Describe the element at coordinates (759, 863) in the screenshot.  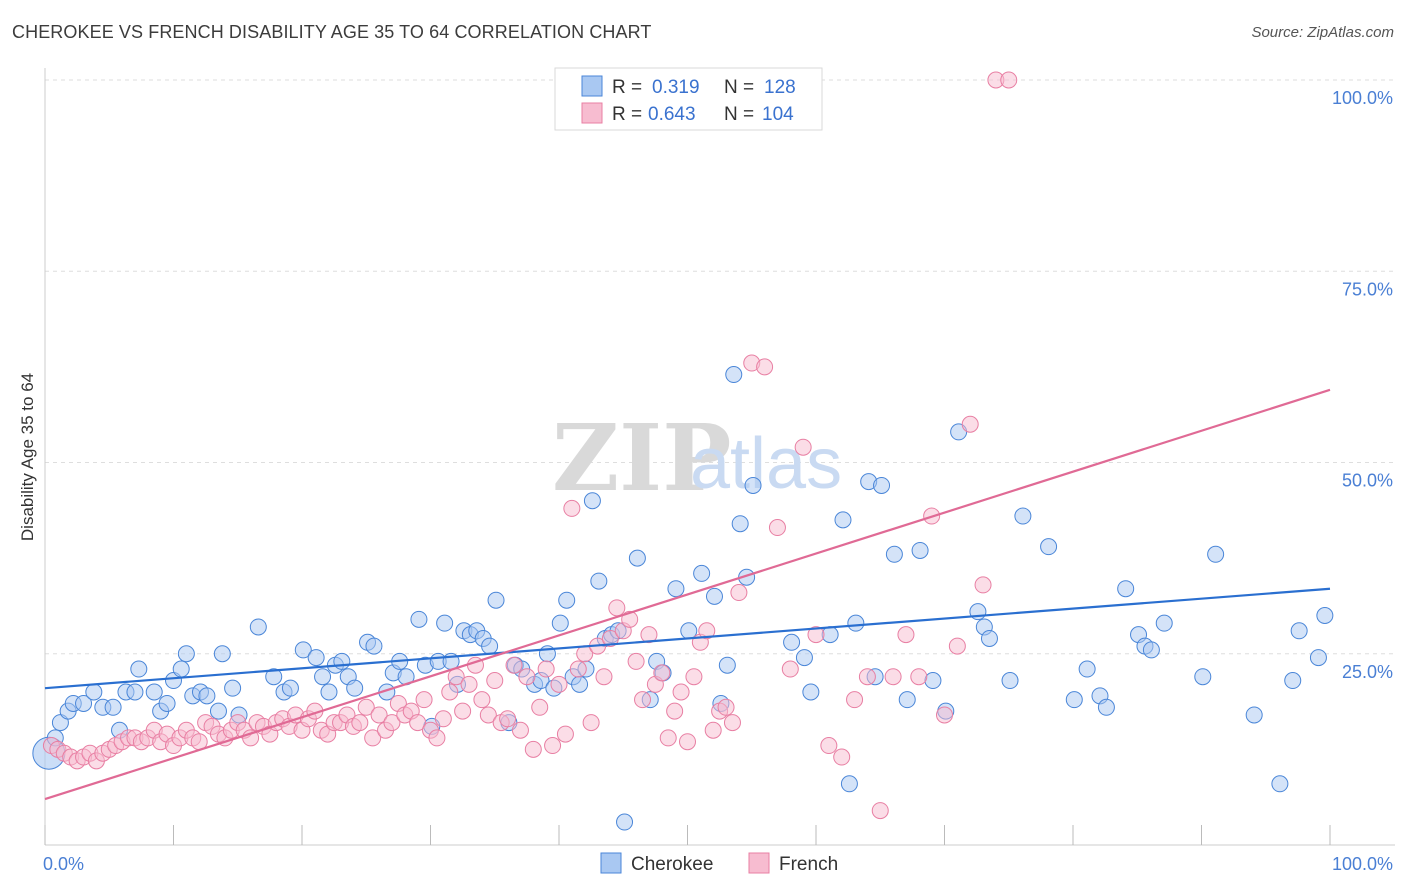
I see `legend-bottom-swatch-french` at that location.